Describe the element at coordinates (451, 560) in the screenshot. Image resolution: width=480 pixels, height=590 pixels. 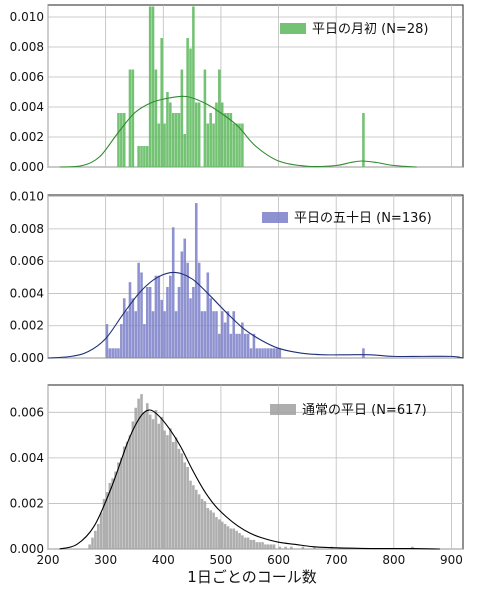
I see `x-tick-label: 900` at that location.